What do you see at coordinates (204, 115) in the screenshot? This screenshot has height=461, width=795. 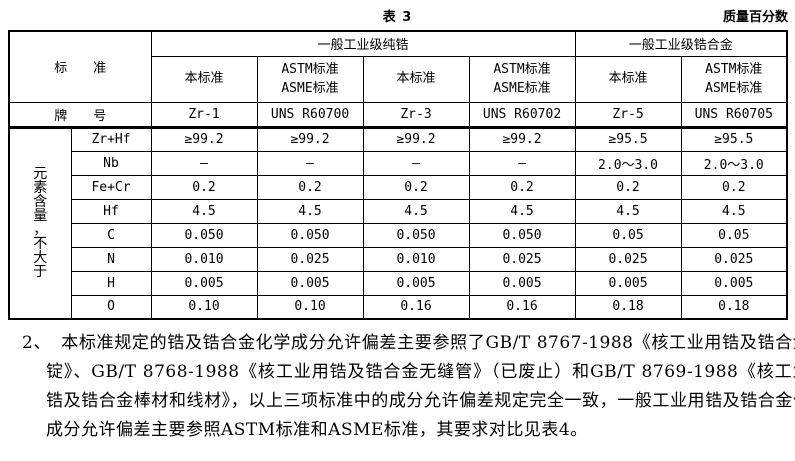 I see `grade-cell: Zr-1` at bounding box center [204, 115].